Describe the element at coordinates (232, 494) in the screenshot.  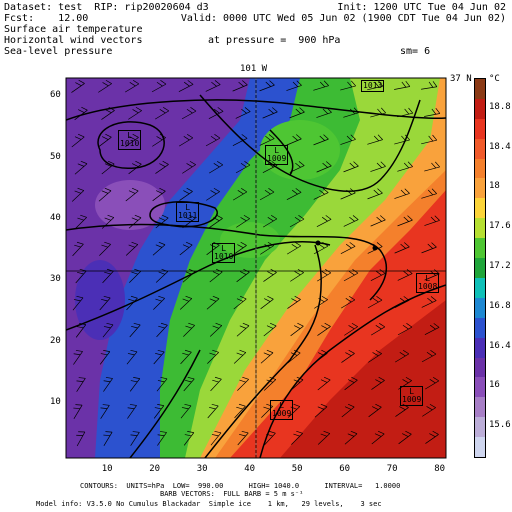
I see `barb-info: BARB VECTORS: FULL BARB = 5 m s⁻¹` at that location.